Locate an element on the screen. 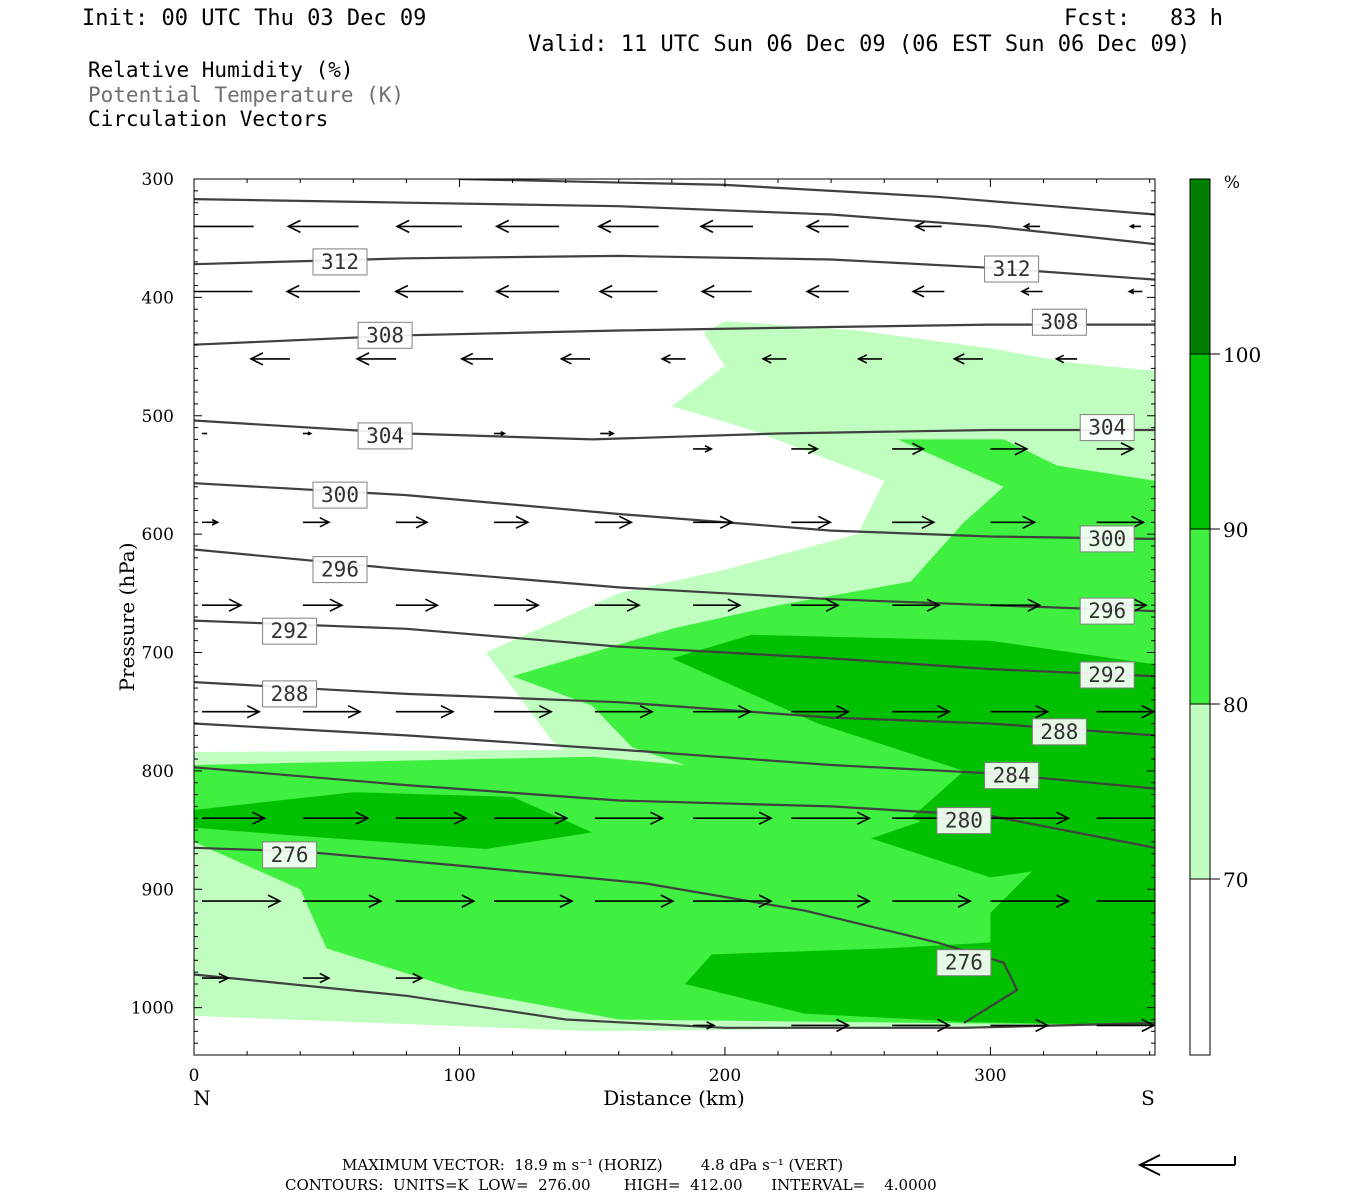 The height and width of the screenshot is (1200, 1350). svg-text: 292 is located at coordinates (1107, 675).